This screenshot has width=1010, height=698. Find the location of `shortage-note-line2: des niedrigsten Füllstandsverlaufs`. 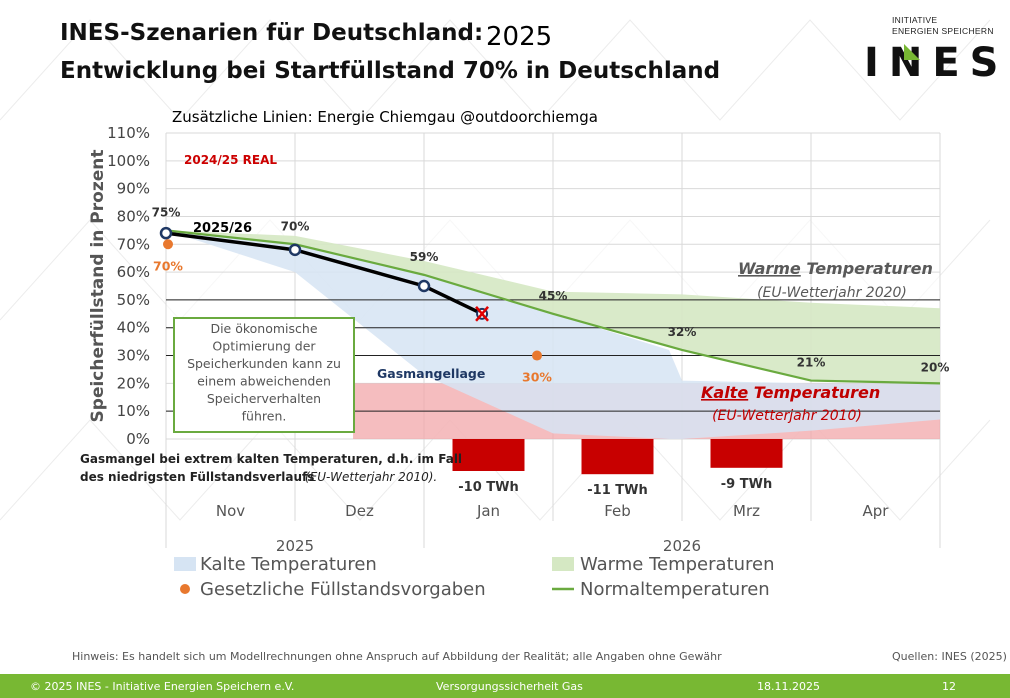

shortage-note-line2: des niedrigsten Füllstandsverlaufs is located at coordinates (197, 477).